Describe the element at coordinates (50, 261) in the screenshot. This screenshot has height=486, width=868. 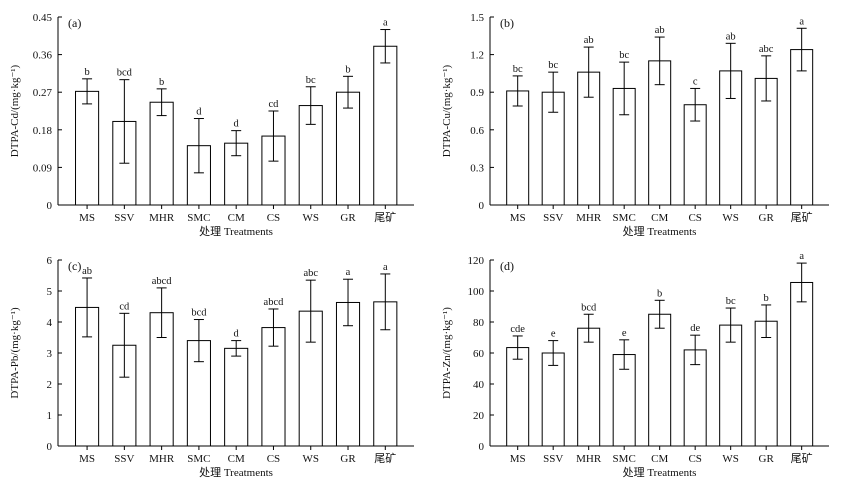
I see `y-tick-label: 6` at that location.